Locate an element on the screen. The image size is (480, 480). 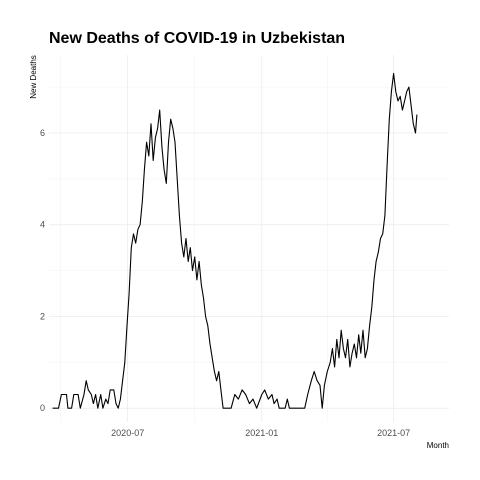
y-tick-label: 2 is located at coordinates (42, 316).